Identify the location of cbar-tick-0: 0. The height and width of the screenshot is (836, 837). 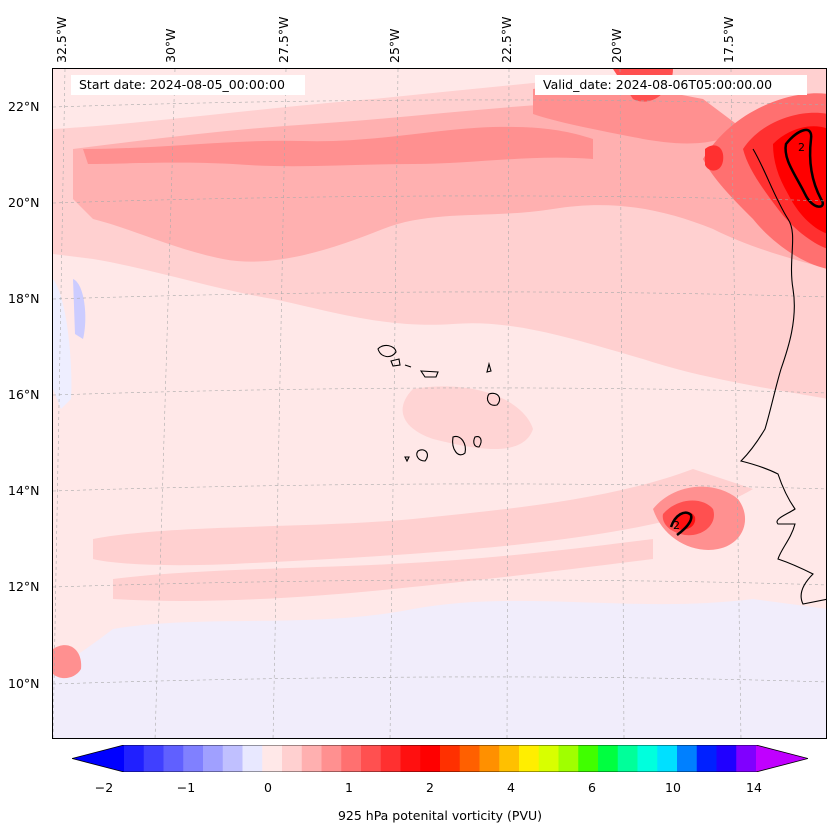
(268, 787).